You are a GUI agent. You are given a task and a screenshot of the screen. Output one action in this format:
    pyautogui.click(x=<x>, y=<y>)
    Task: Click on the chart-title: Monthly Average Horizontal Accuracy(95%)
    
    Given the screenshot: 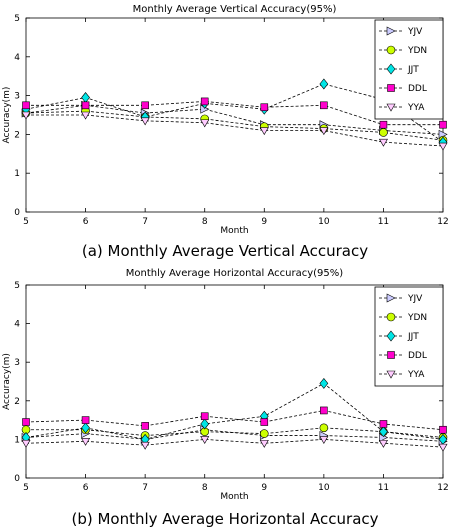 What is the action you would take?
    pyautogui.click(x=234, y=273)
    